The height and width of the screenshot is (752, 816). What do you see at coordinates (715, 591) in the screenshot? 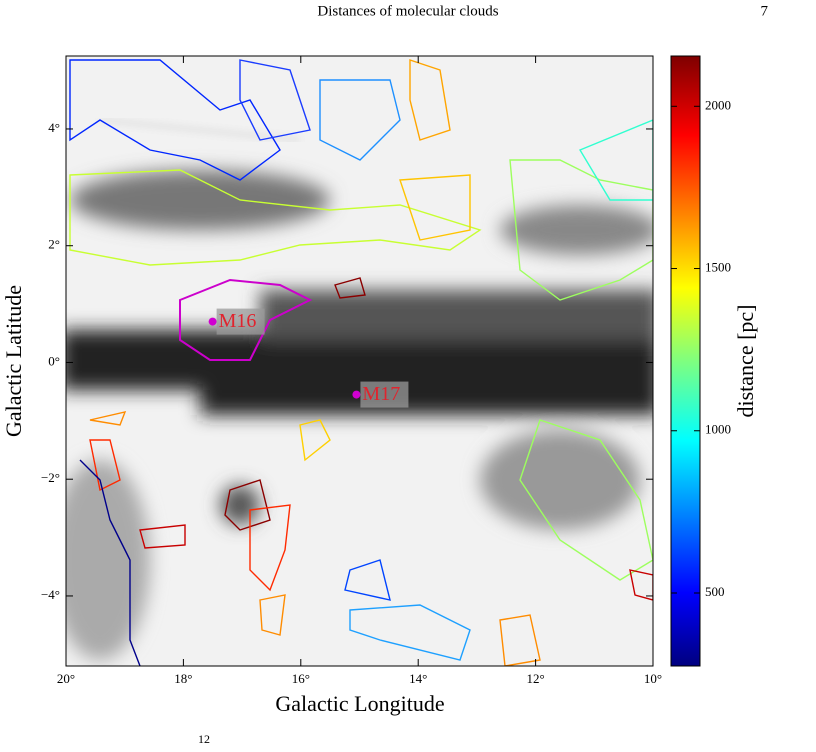
I see `colorbar-tick-label: 500` at bounding box center [715, 591].